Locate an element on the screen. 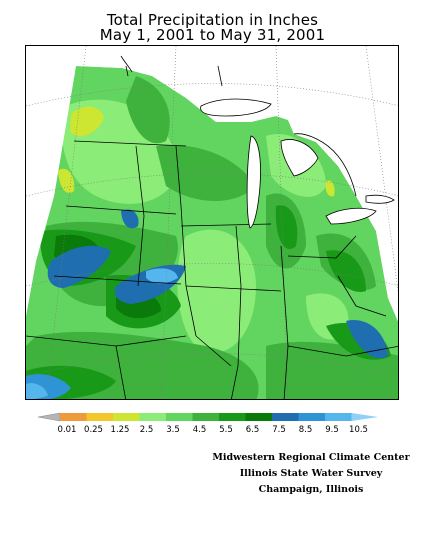 This screenshot has width=425, height=550. legend-label: 2.5 is located at coordinates (146, 430).